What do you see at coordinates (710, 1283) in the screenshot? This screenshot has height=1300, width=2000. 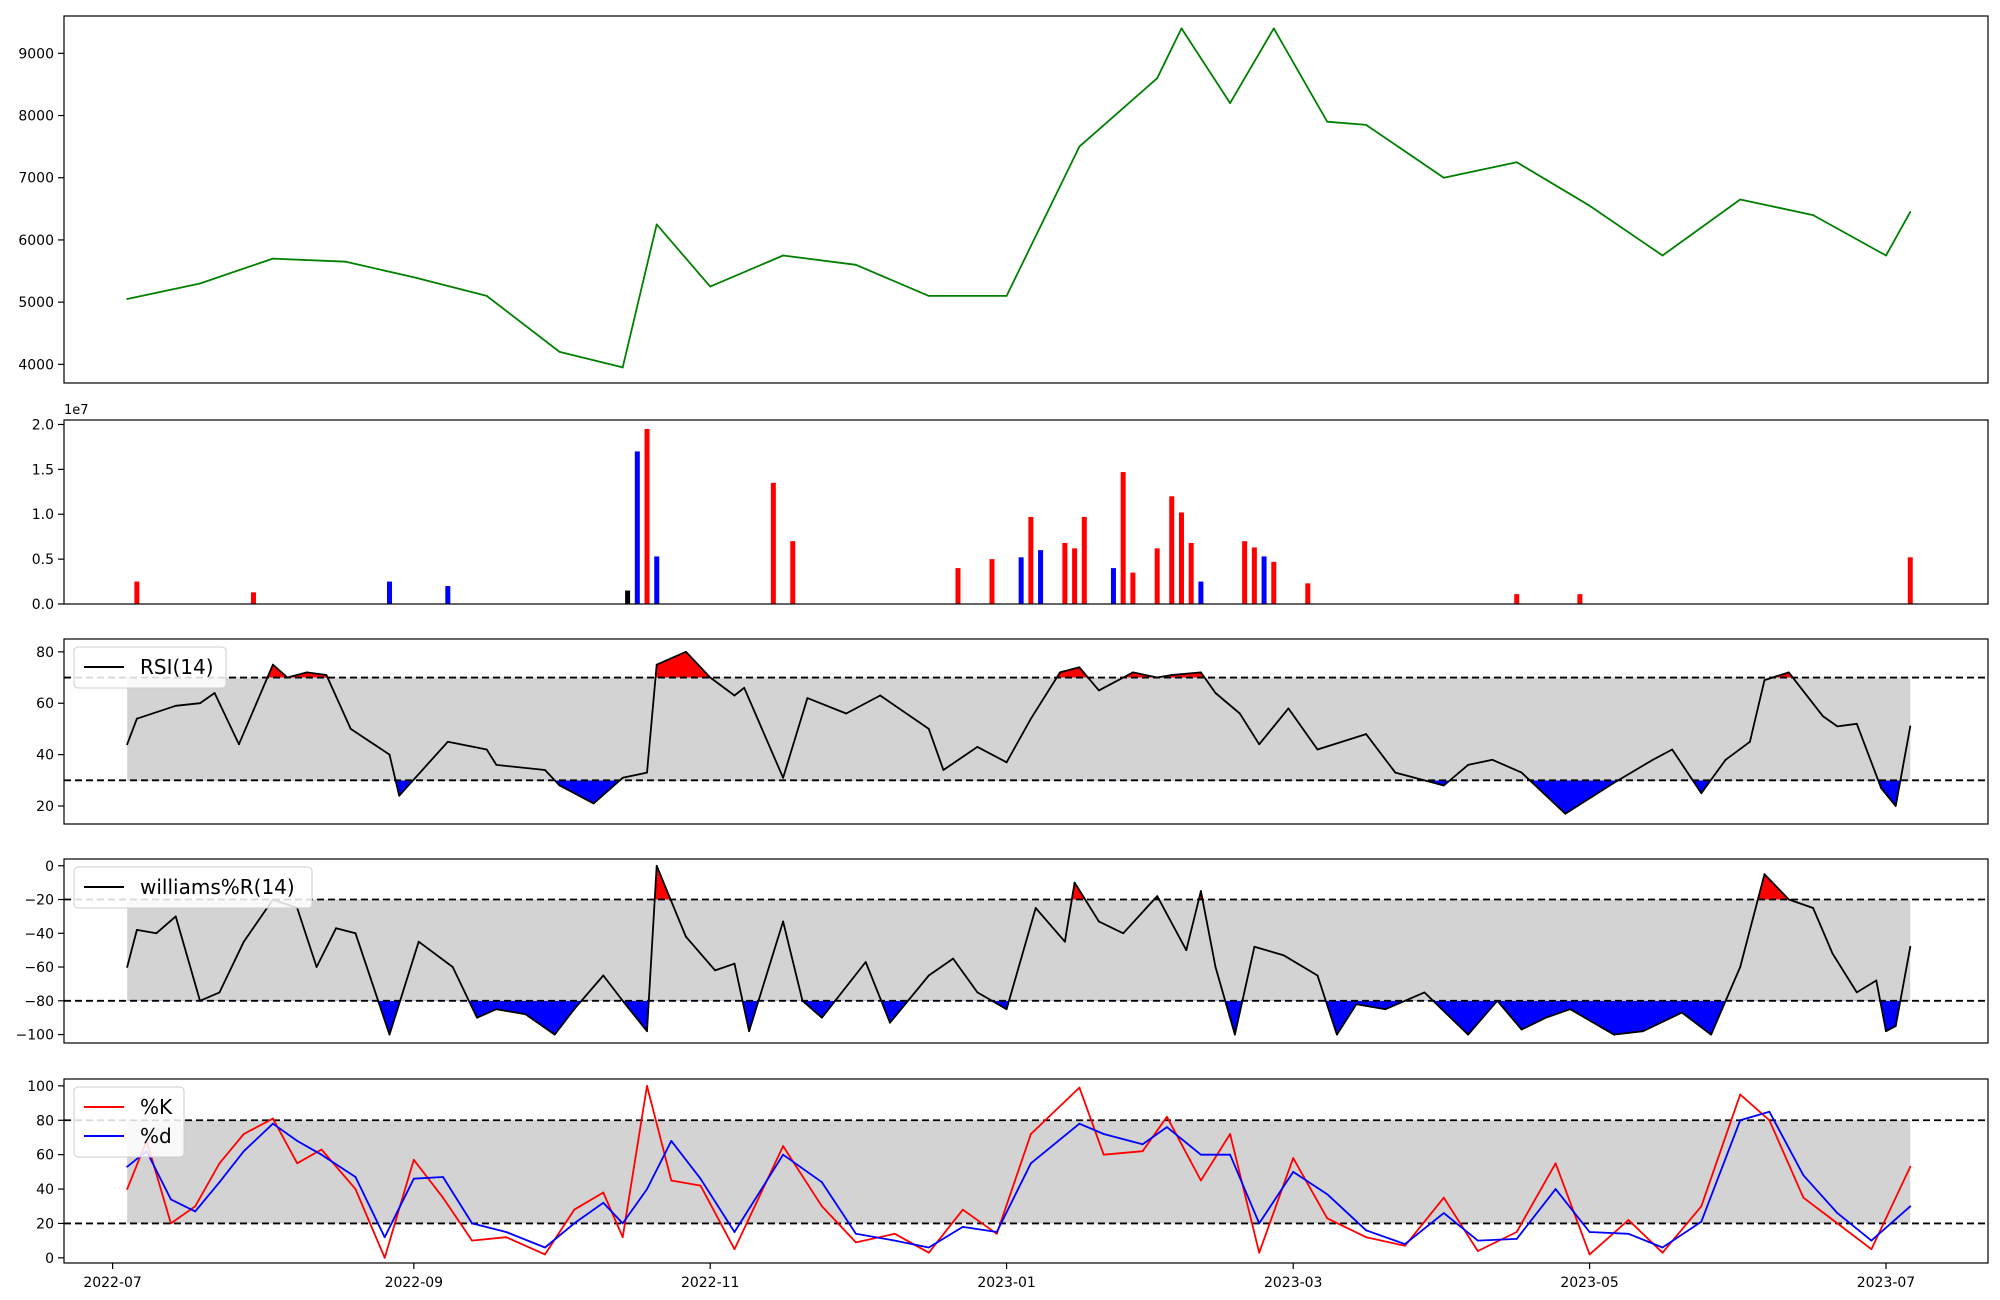 I see `x-tick-label: 2022-11` at bounding box center [710, 1283].